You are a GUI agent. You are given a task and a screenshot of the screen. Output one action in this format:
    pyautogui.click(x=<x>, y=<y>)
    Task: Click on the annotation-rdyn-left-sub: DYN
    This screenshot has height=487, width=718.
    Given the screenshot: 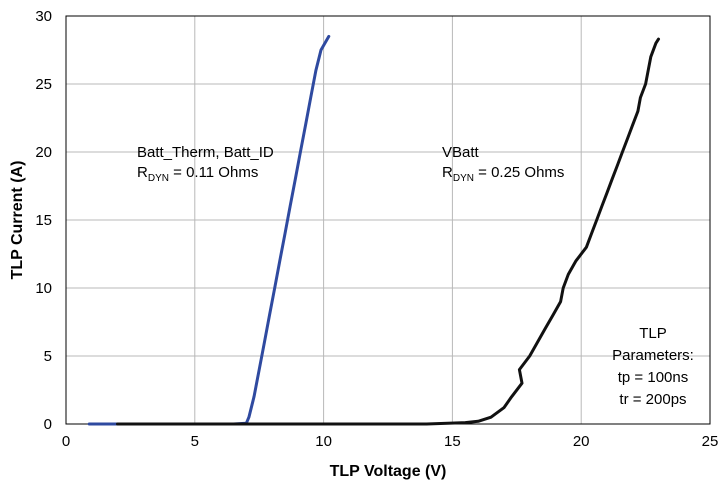 What is the action you would take?
    pyautogui.click(x=158, y=178)
    